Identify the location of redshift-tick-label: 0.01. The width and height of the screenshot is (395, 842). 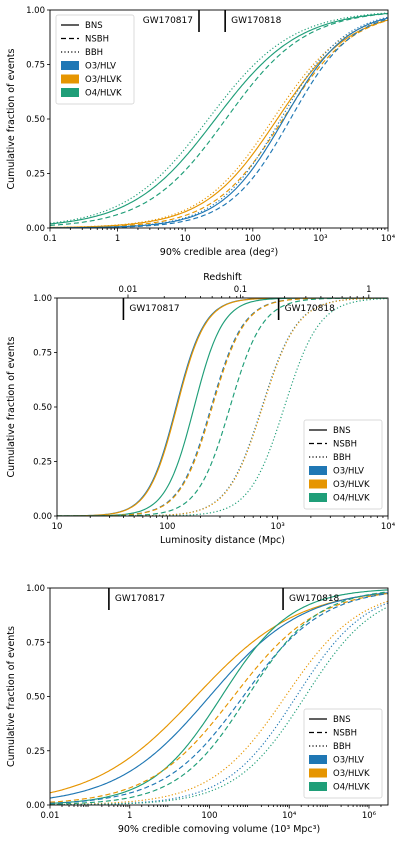
(128, 290).